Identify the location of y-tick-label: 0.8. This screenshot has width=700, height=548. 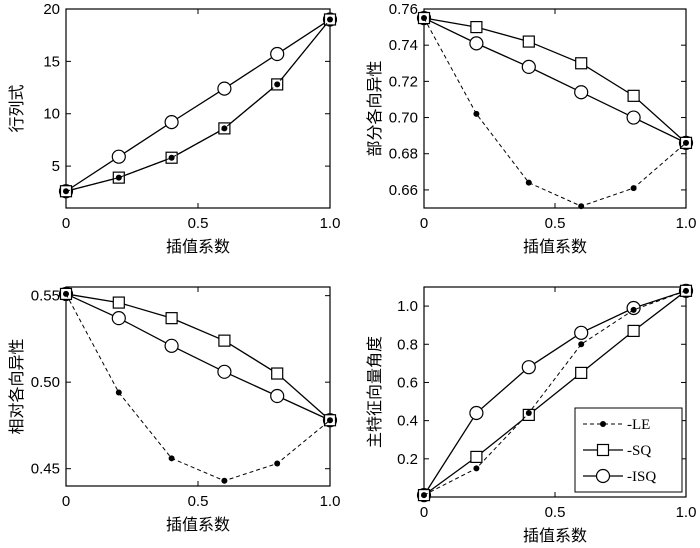
(407, 344).